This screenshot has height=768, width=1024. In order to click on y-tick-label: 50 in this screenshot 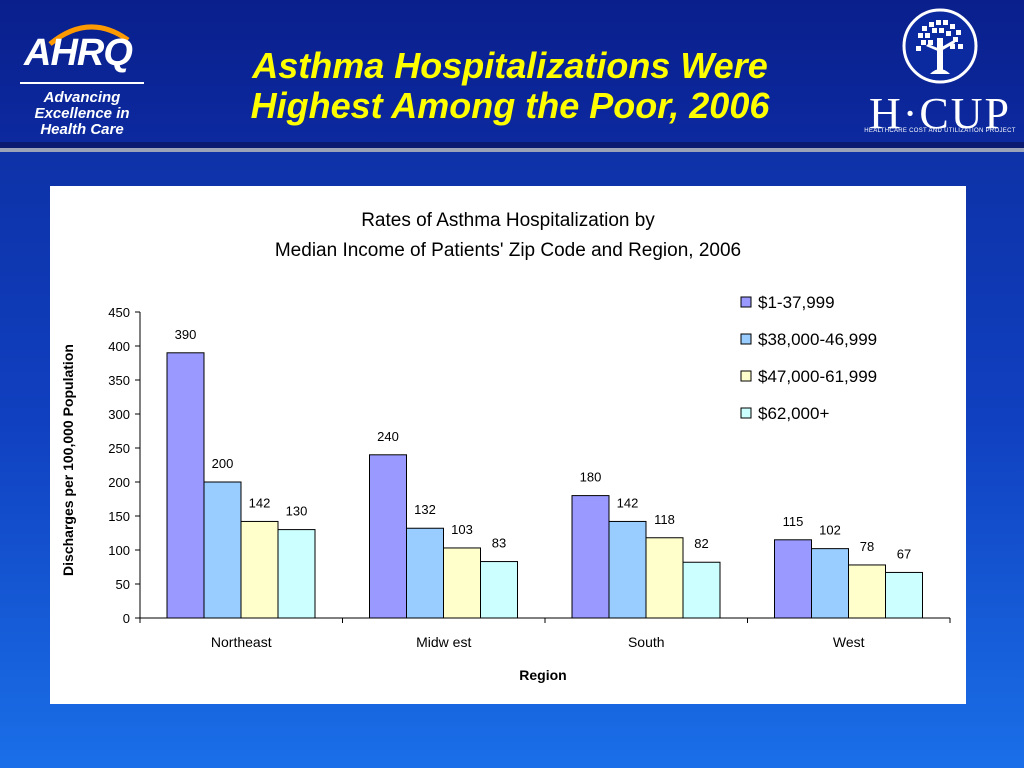, I will do `click(123, 584)`.